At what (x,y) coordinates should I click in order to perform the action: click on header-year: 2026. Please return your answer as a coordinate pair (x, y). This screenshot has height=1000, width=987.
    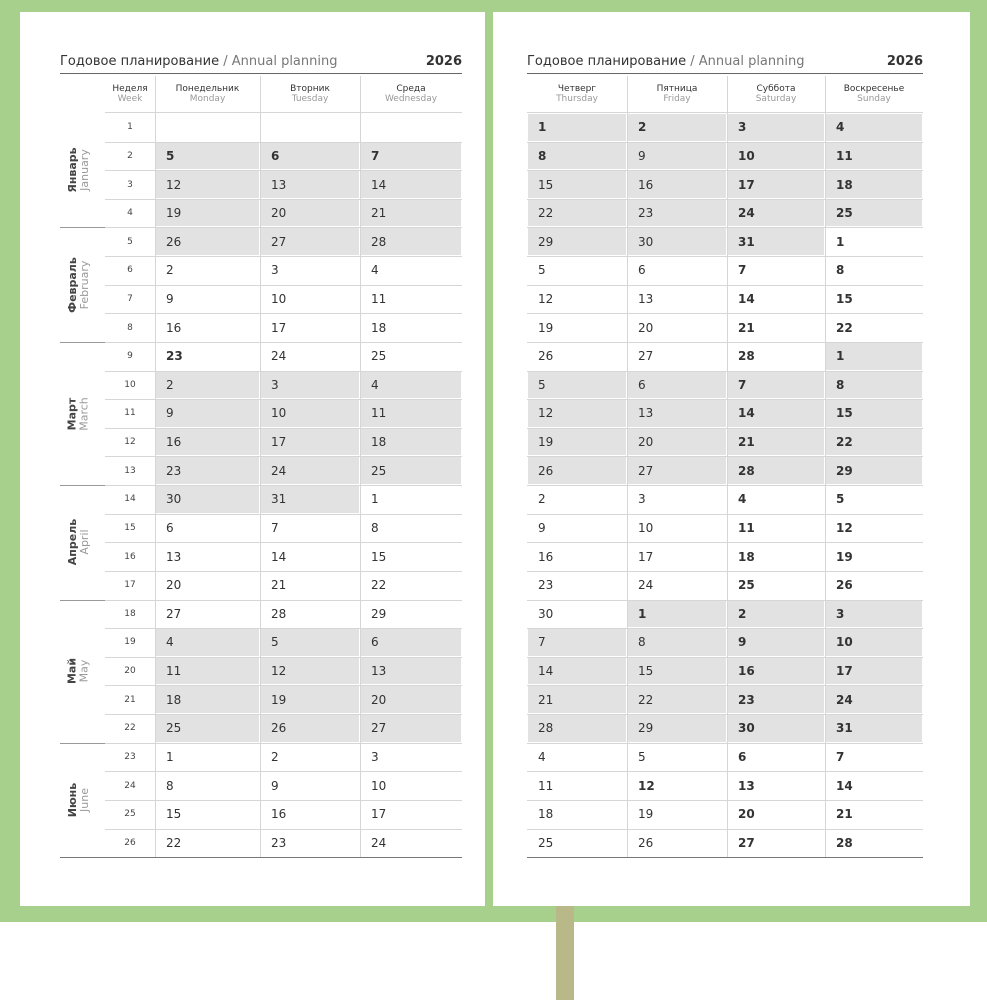
    Looking at the image, I should click on (904, 61).